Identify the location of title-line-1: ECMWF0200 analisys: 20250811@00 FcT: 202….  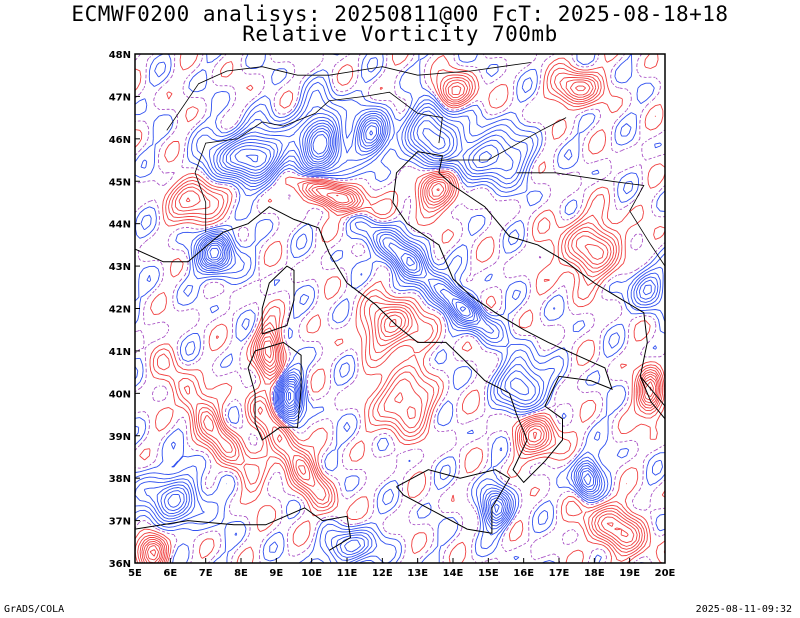
(400, 14).